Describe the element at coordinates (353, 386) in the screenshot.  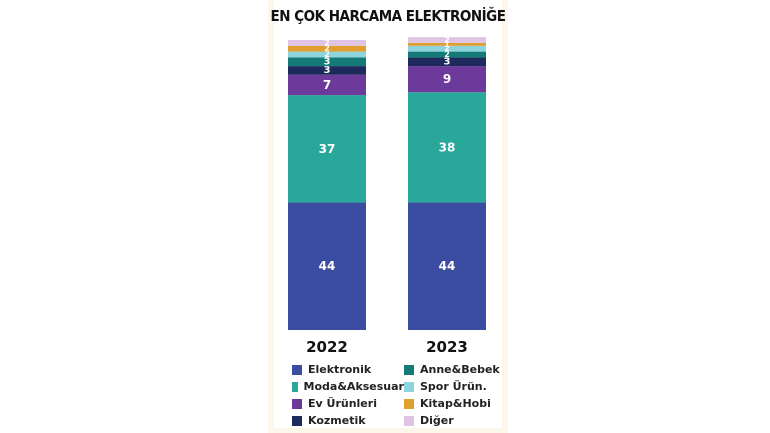
I see `legend-label: Moda&Aksesuar` at that location.